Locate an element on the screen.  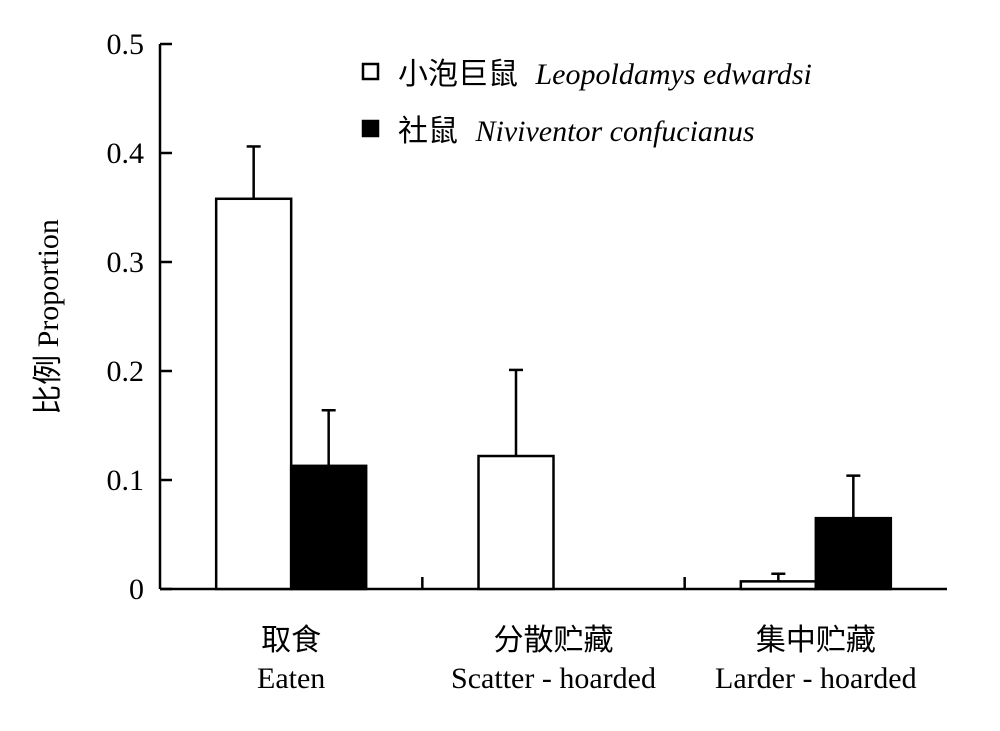
legend-series-1-zh: 小泡巨鼠 is located at coordinates (458, 74).